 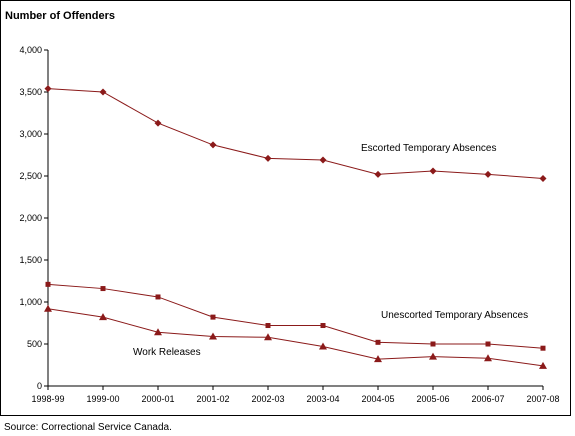 What do you see at coordinates (322, 399) in the screenshot?
I see `x-tick-label: 2003-04` at bounding box center [322, 399].